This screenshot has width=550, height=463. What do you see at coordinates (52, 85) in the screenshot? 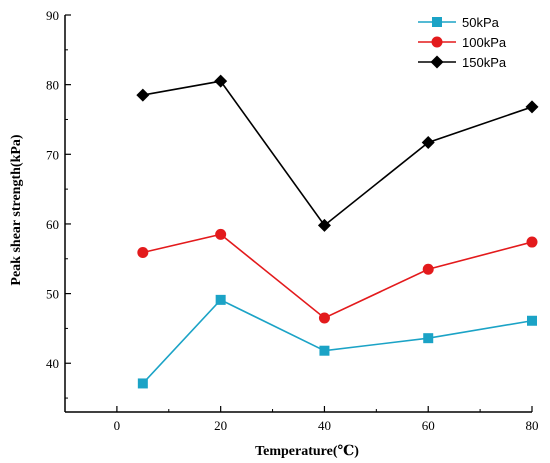
I see `y-tick-label: 80` at bounding box center [52, 85].